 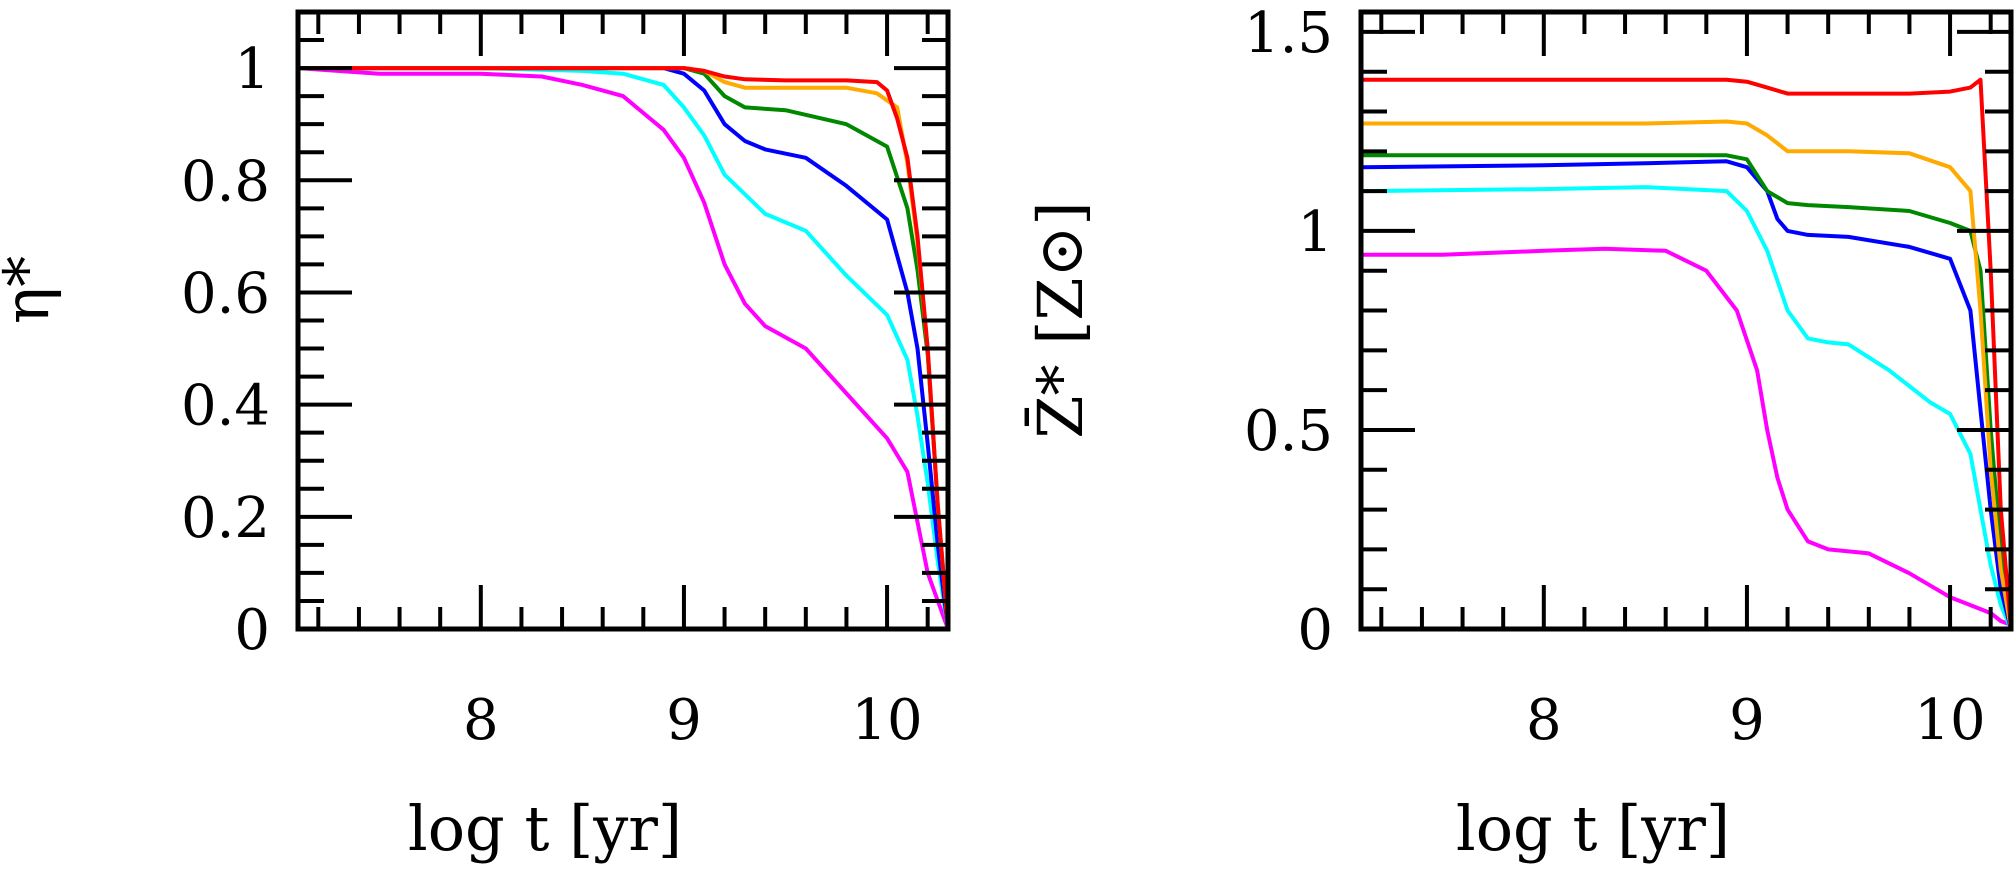 I want to click on y-axis-label-eta: η*, so click(x=31, y=290).